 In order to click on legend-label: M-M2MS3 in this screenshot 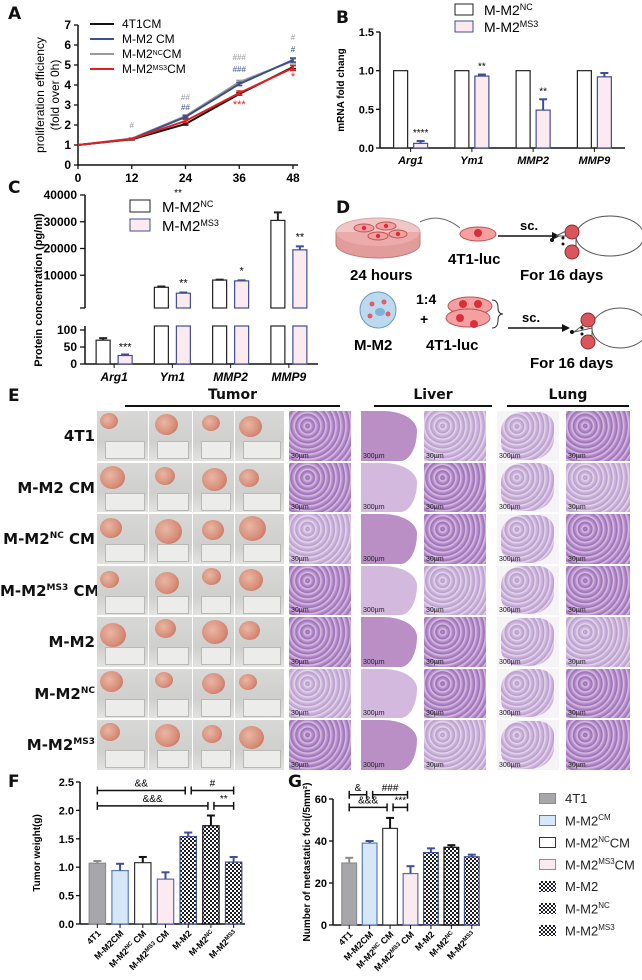, I will do `click(590, 931)`.